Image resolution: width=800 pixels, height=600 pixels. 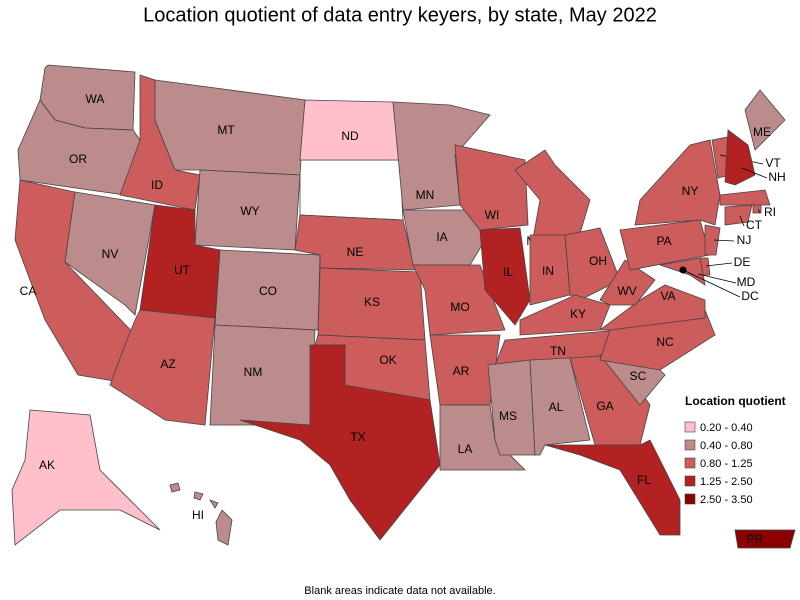 I want to click on state-label: IN, so click(x=548, y=271).